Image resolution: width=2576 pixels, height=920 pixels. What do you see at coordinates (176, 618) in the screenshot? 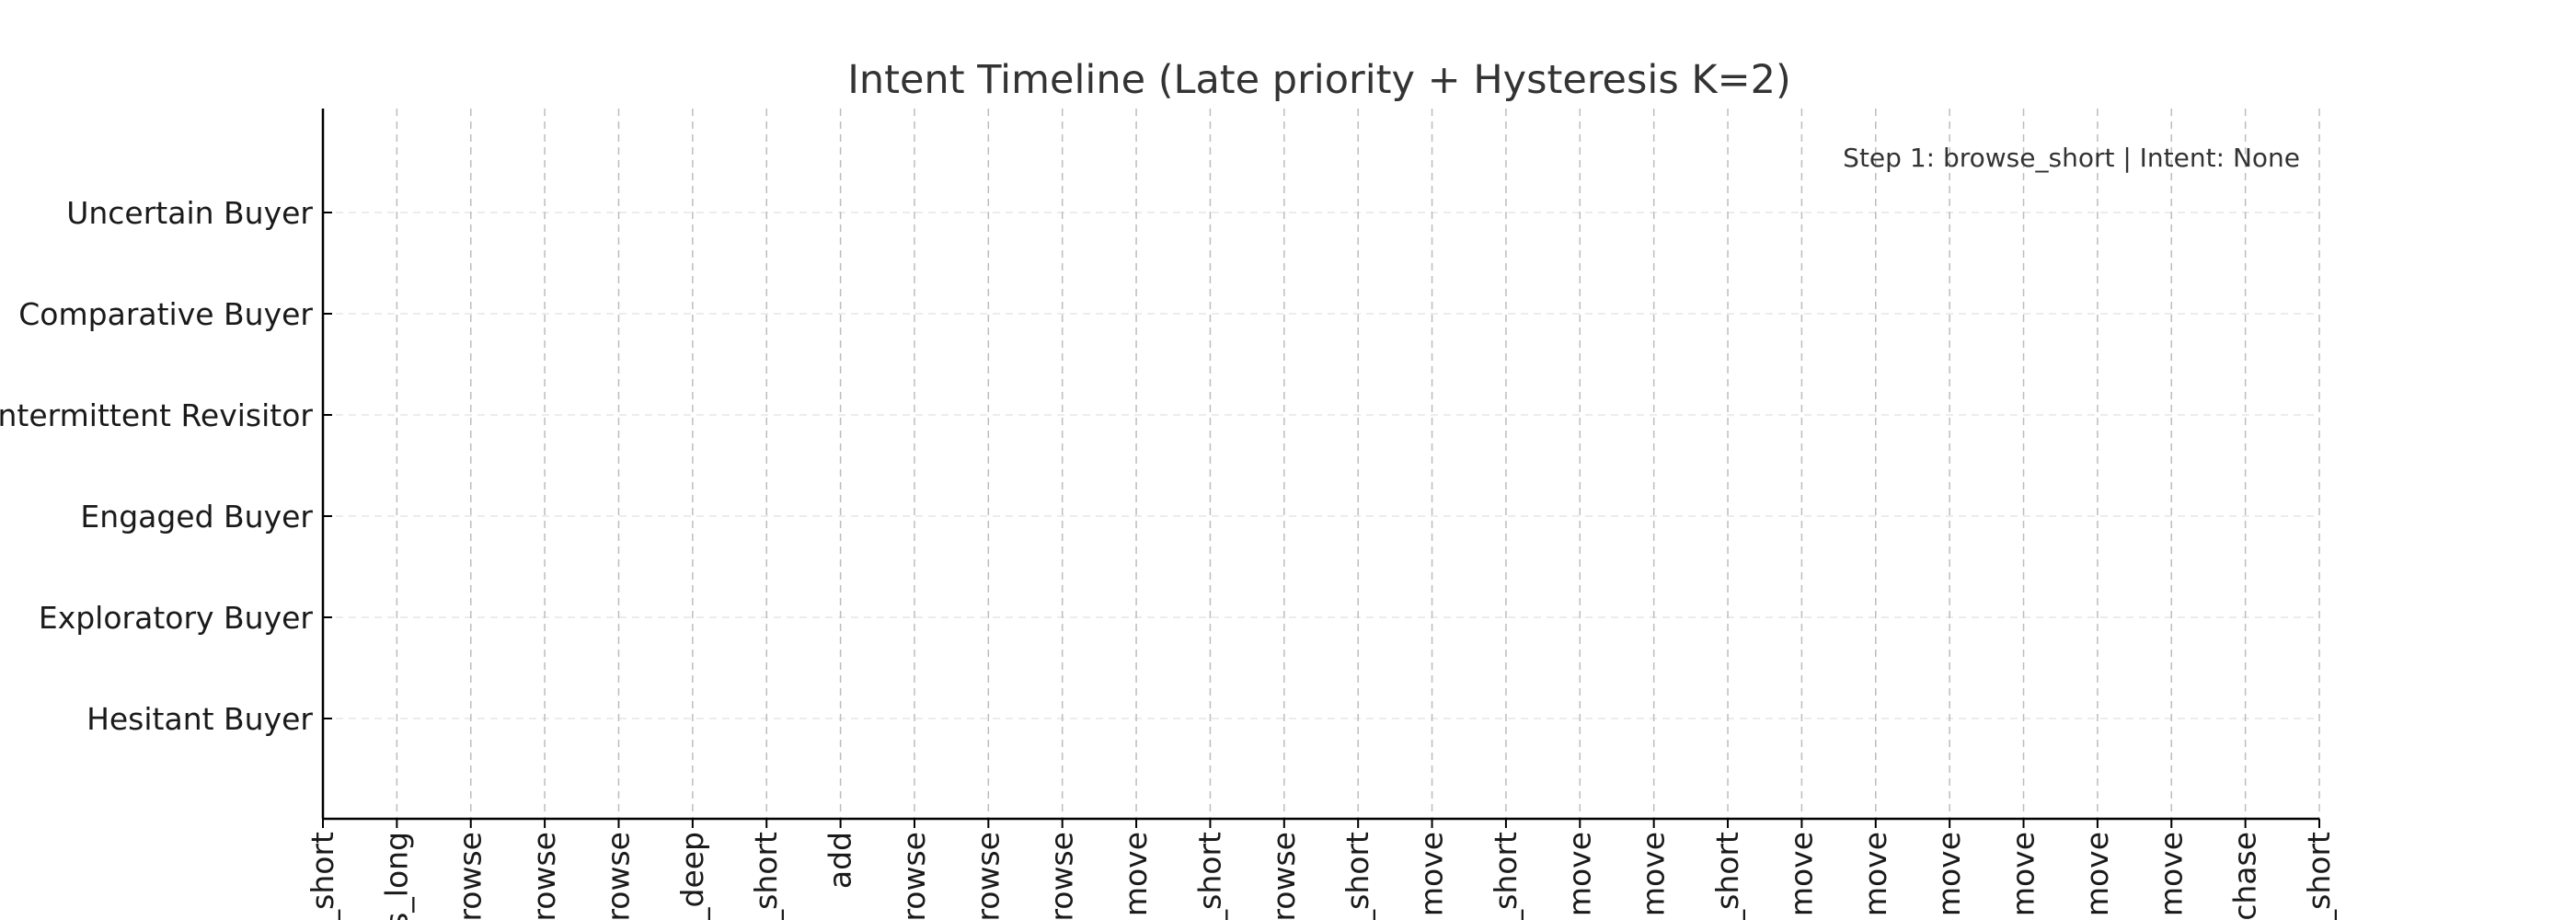
I see `y-tick-label: Exploratory Buyer` at bounding box center [176, 618].